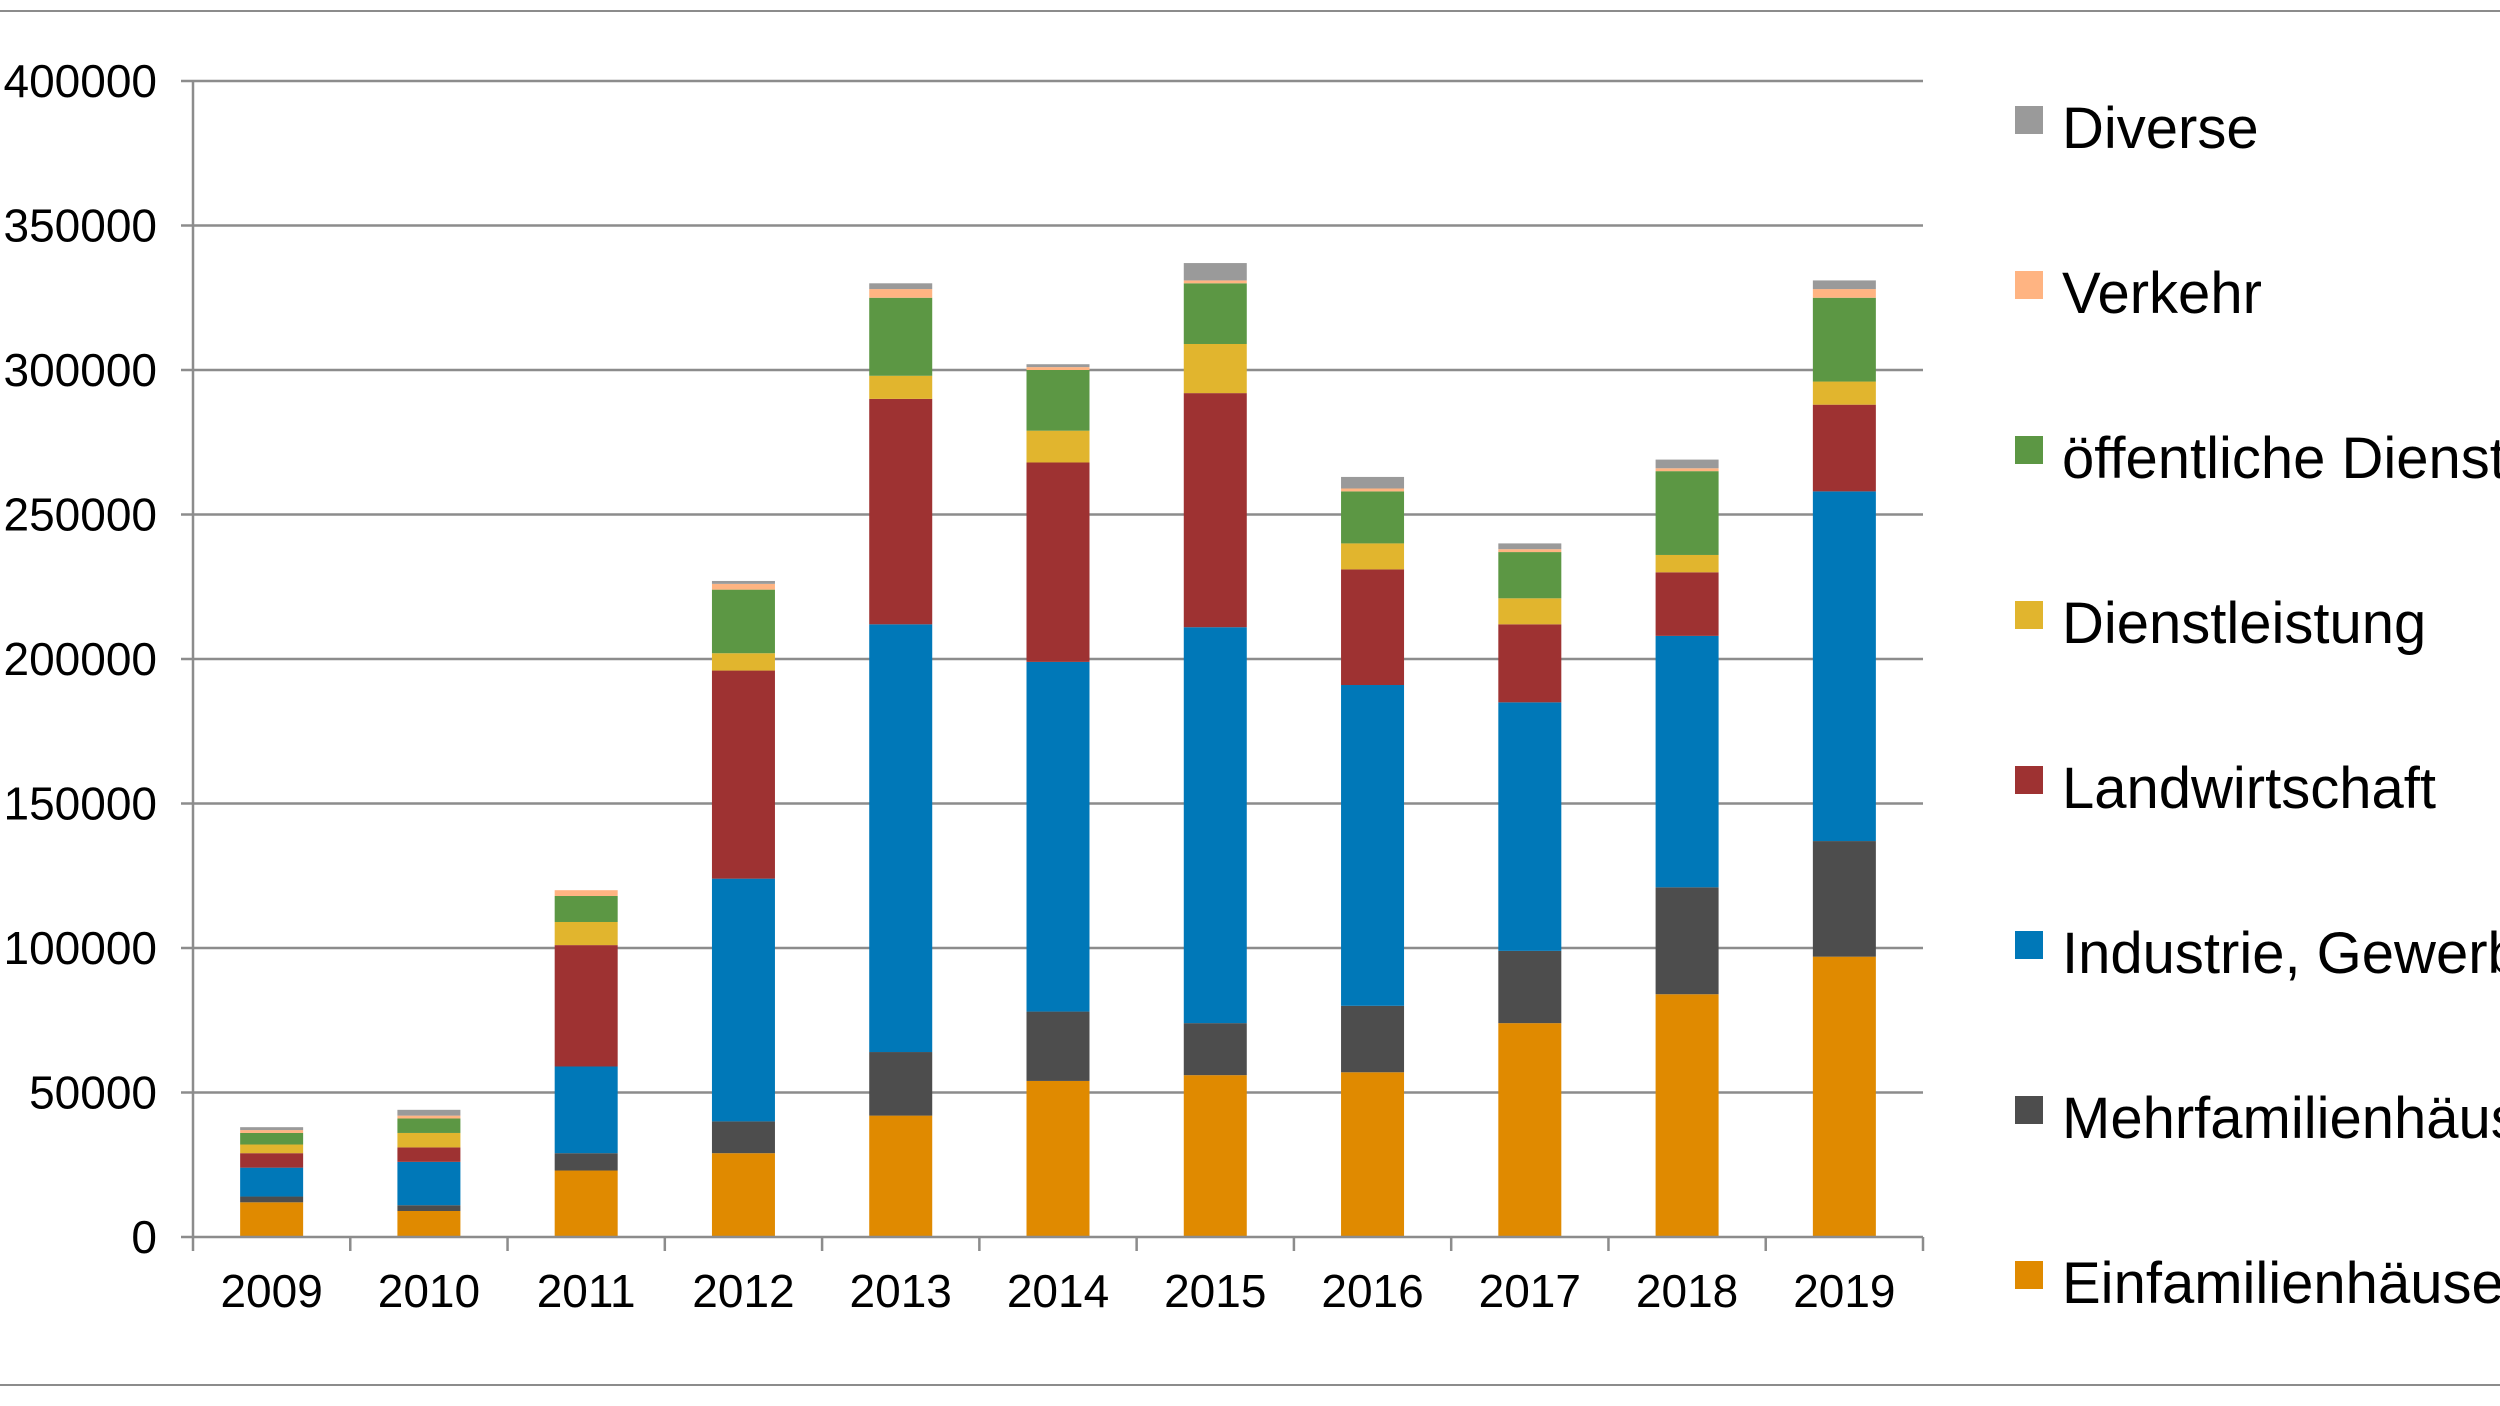 The height and width of the screenshot is (1406, 2500). What do you see at coordinates (2160, 128) in the screenshot?
I see `legend-label: Diverse` at bounding box center [2160, 128].